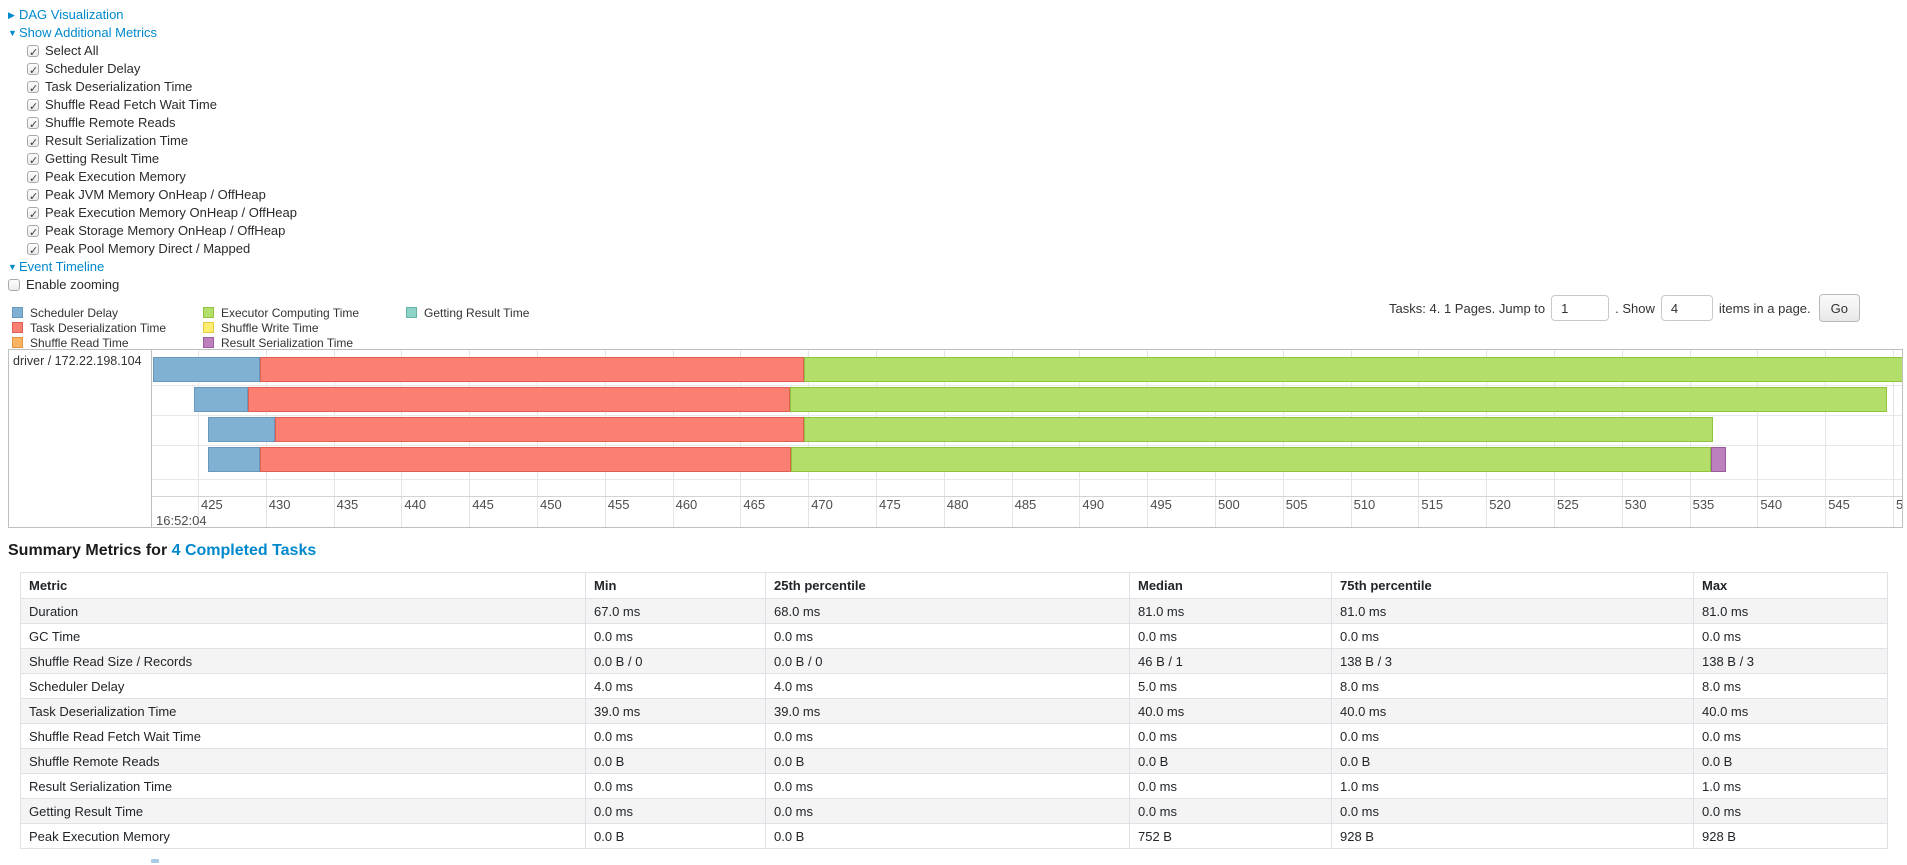 Image resolution: width=1907 pixels, height=865 pixels. I want to click on enable-zooming-checkbox-row: Enable zooming, so click(152, 285).